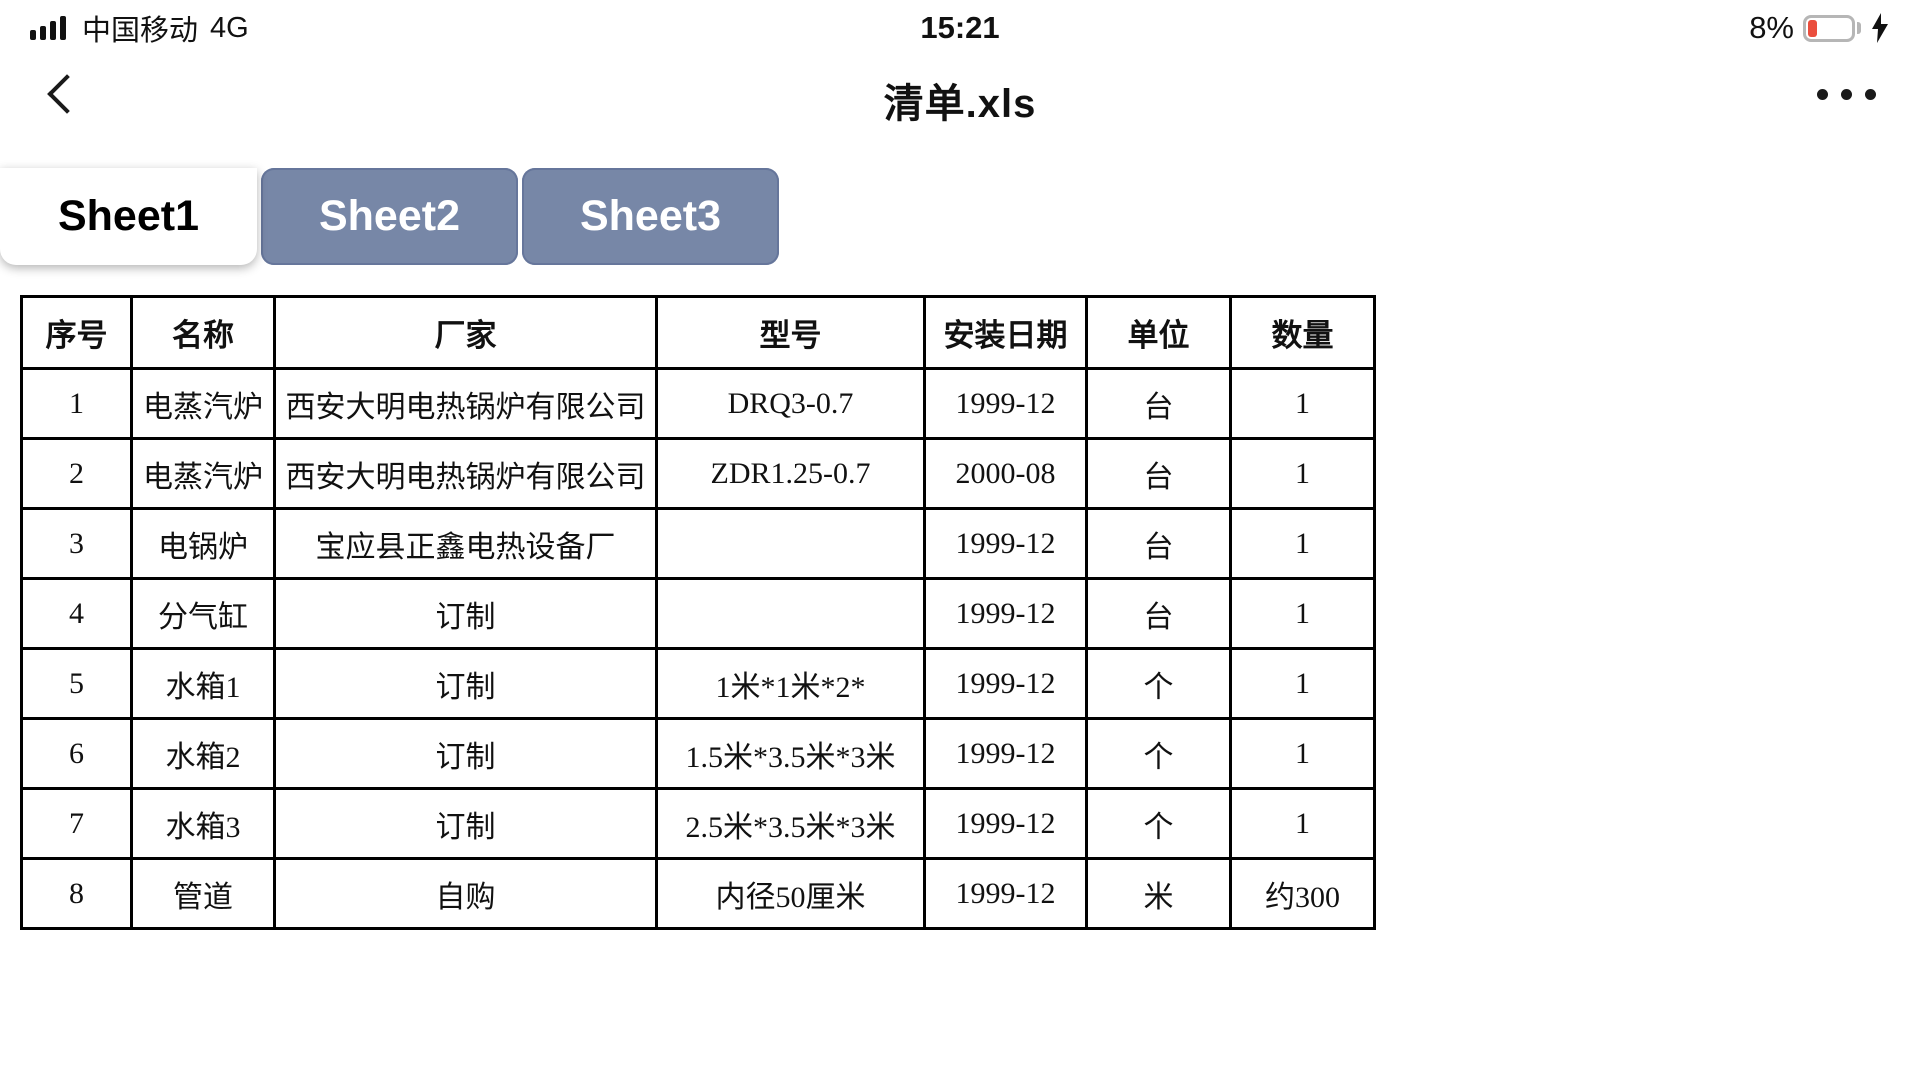 The height and width of the screenshot is (1080, 1920). Describe the element at coordinates (203, 613) in the screenshot. I see `table-cell: 分气缸` at that location.